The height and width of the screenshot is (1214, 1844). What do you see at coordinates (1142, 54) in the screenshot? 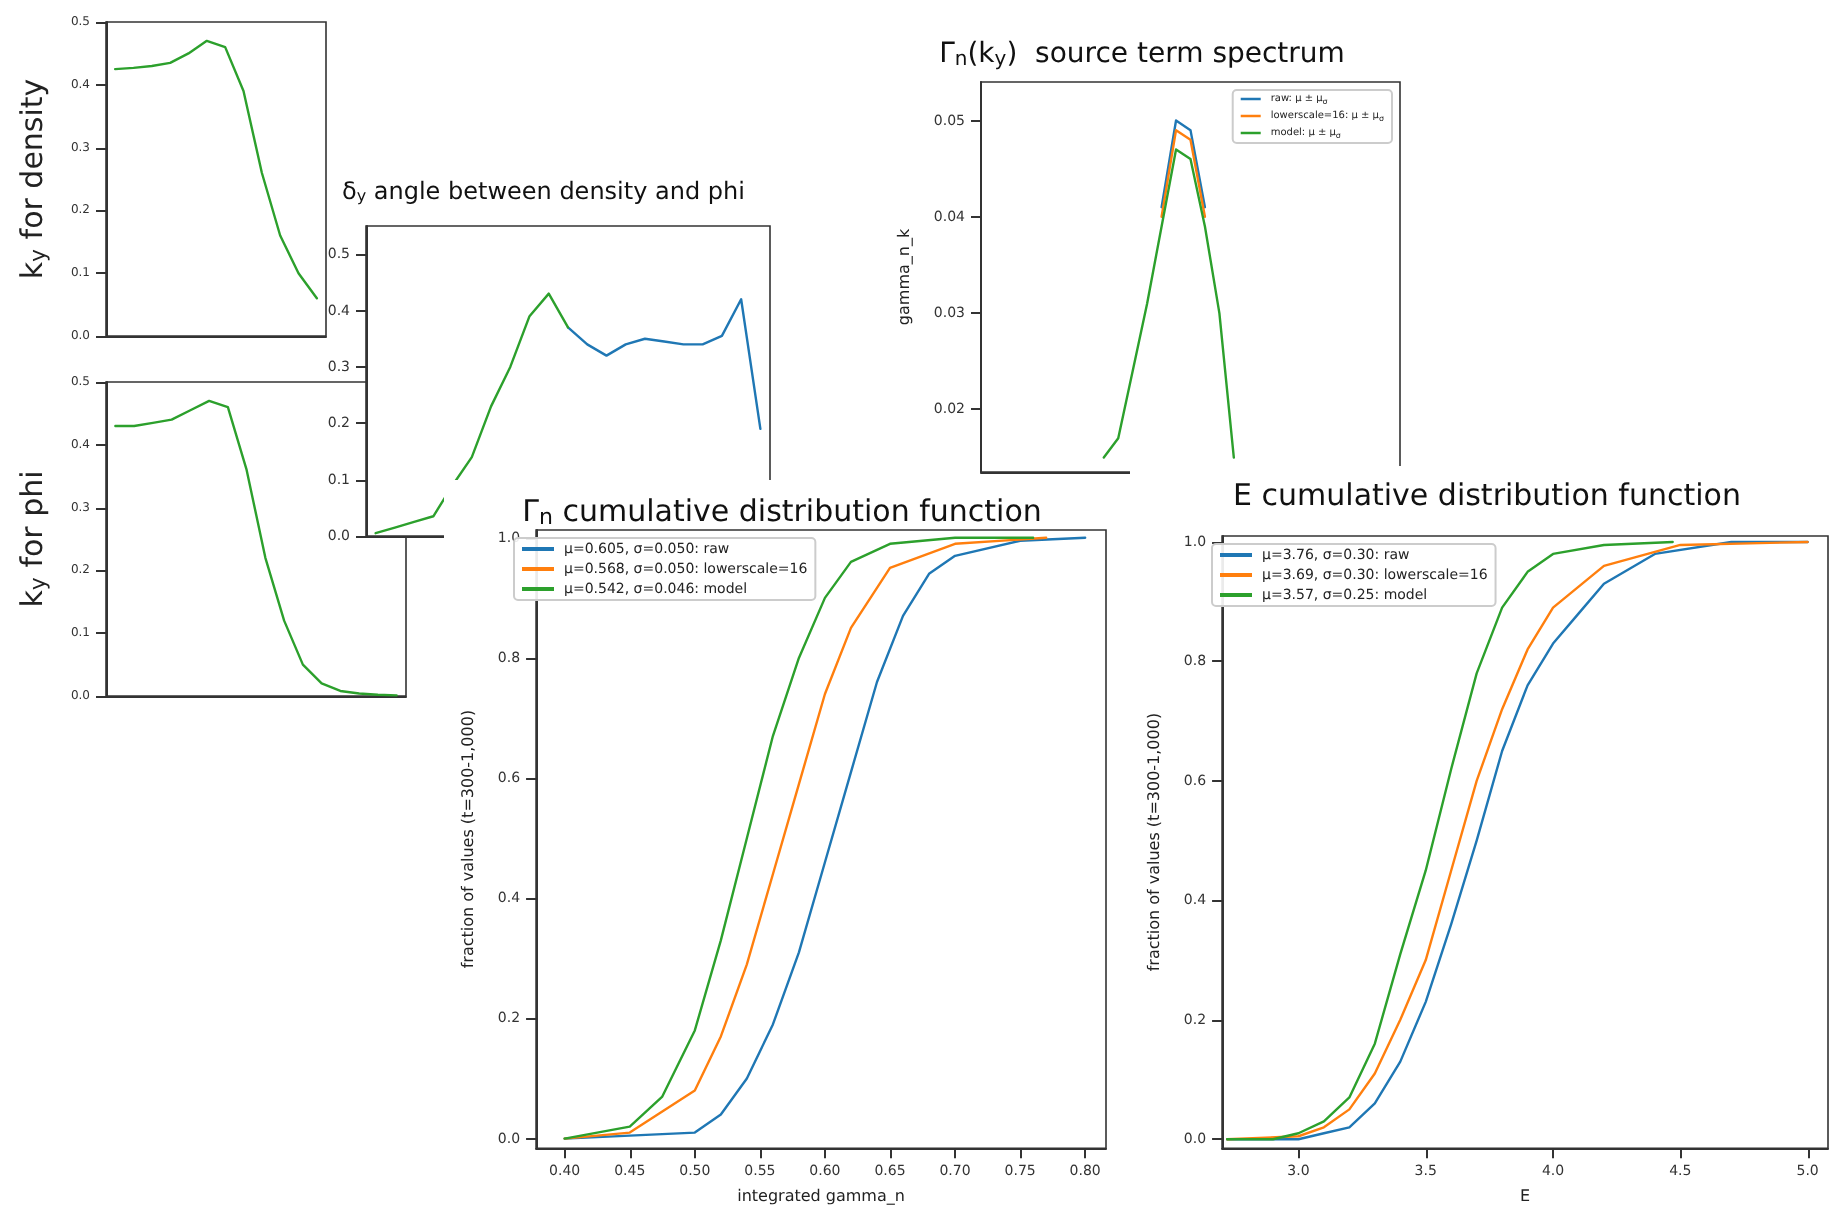
I see `chart-title: Γn(ky) source term spectrum` at bounding box center [1142, 54].